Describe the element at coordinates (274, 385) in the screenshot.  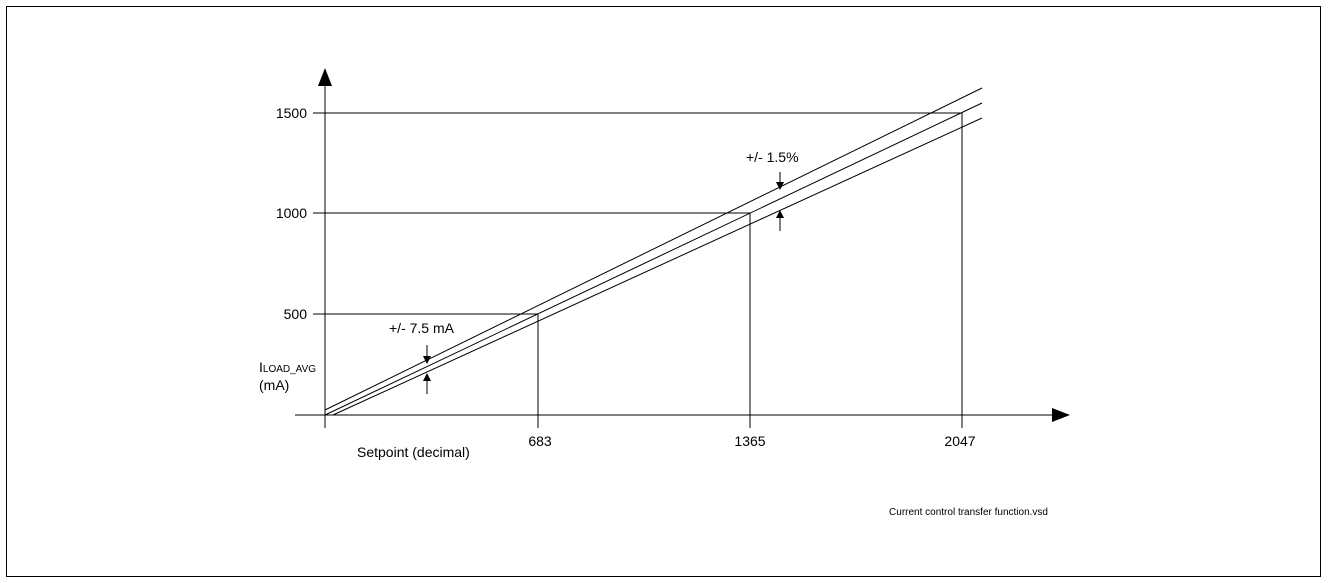
I see `y-axis-unit: (mA)` at that location.